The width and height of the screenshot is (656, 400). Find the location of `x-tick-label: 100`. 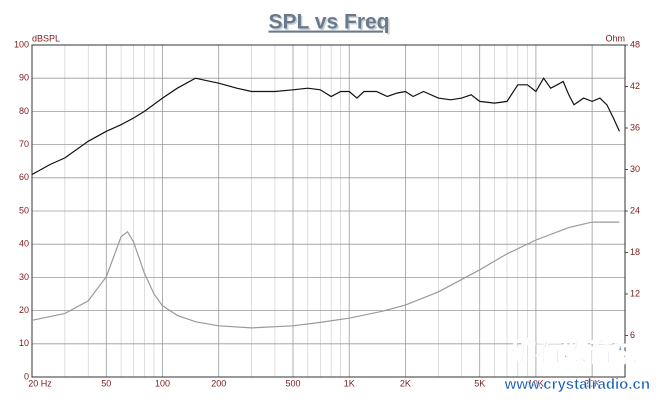

x-tick-label: 100 is located at coordinates (162, 383).